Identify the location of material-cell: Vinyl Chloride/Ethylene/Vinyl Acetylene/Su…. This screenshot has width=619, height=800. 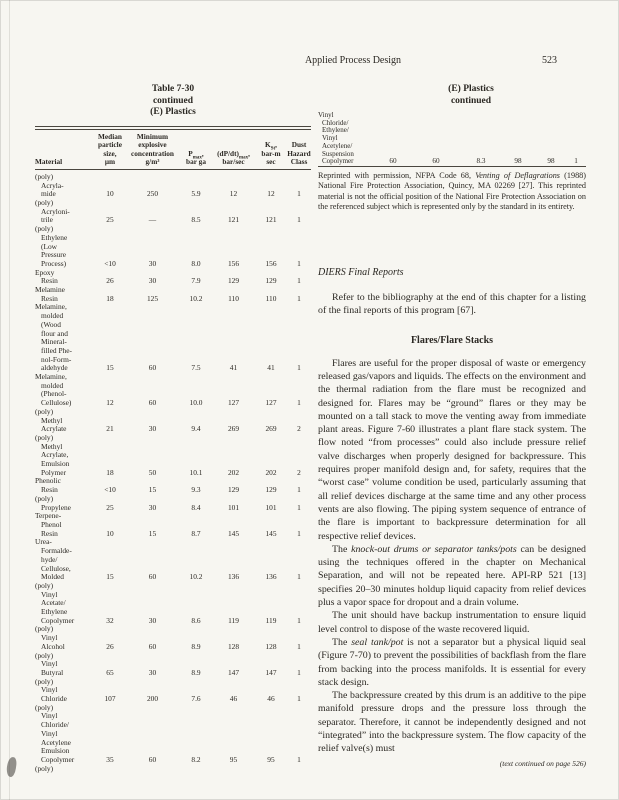
(336, 138).